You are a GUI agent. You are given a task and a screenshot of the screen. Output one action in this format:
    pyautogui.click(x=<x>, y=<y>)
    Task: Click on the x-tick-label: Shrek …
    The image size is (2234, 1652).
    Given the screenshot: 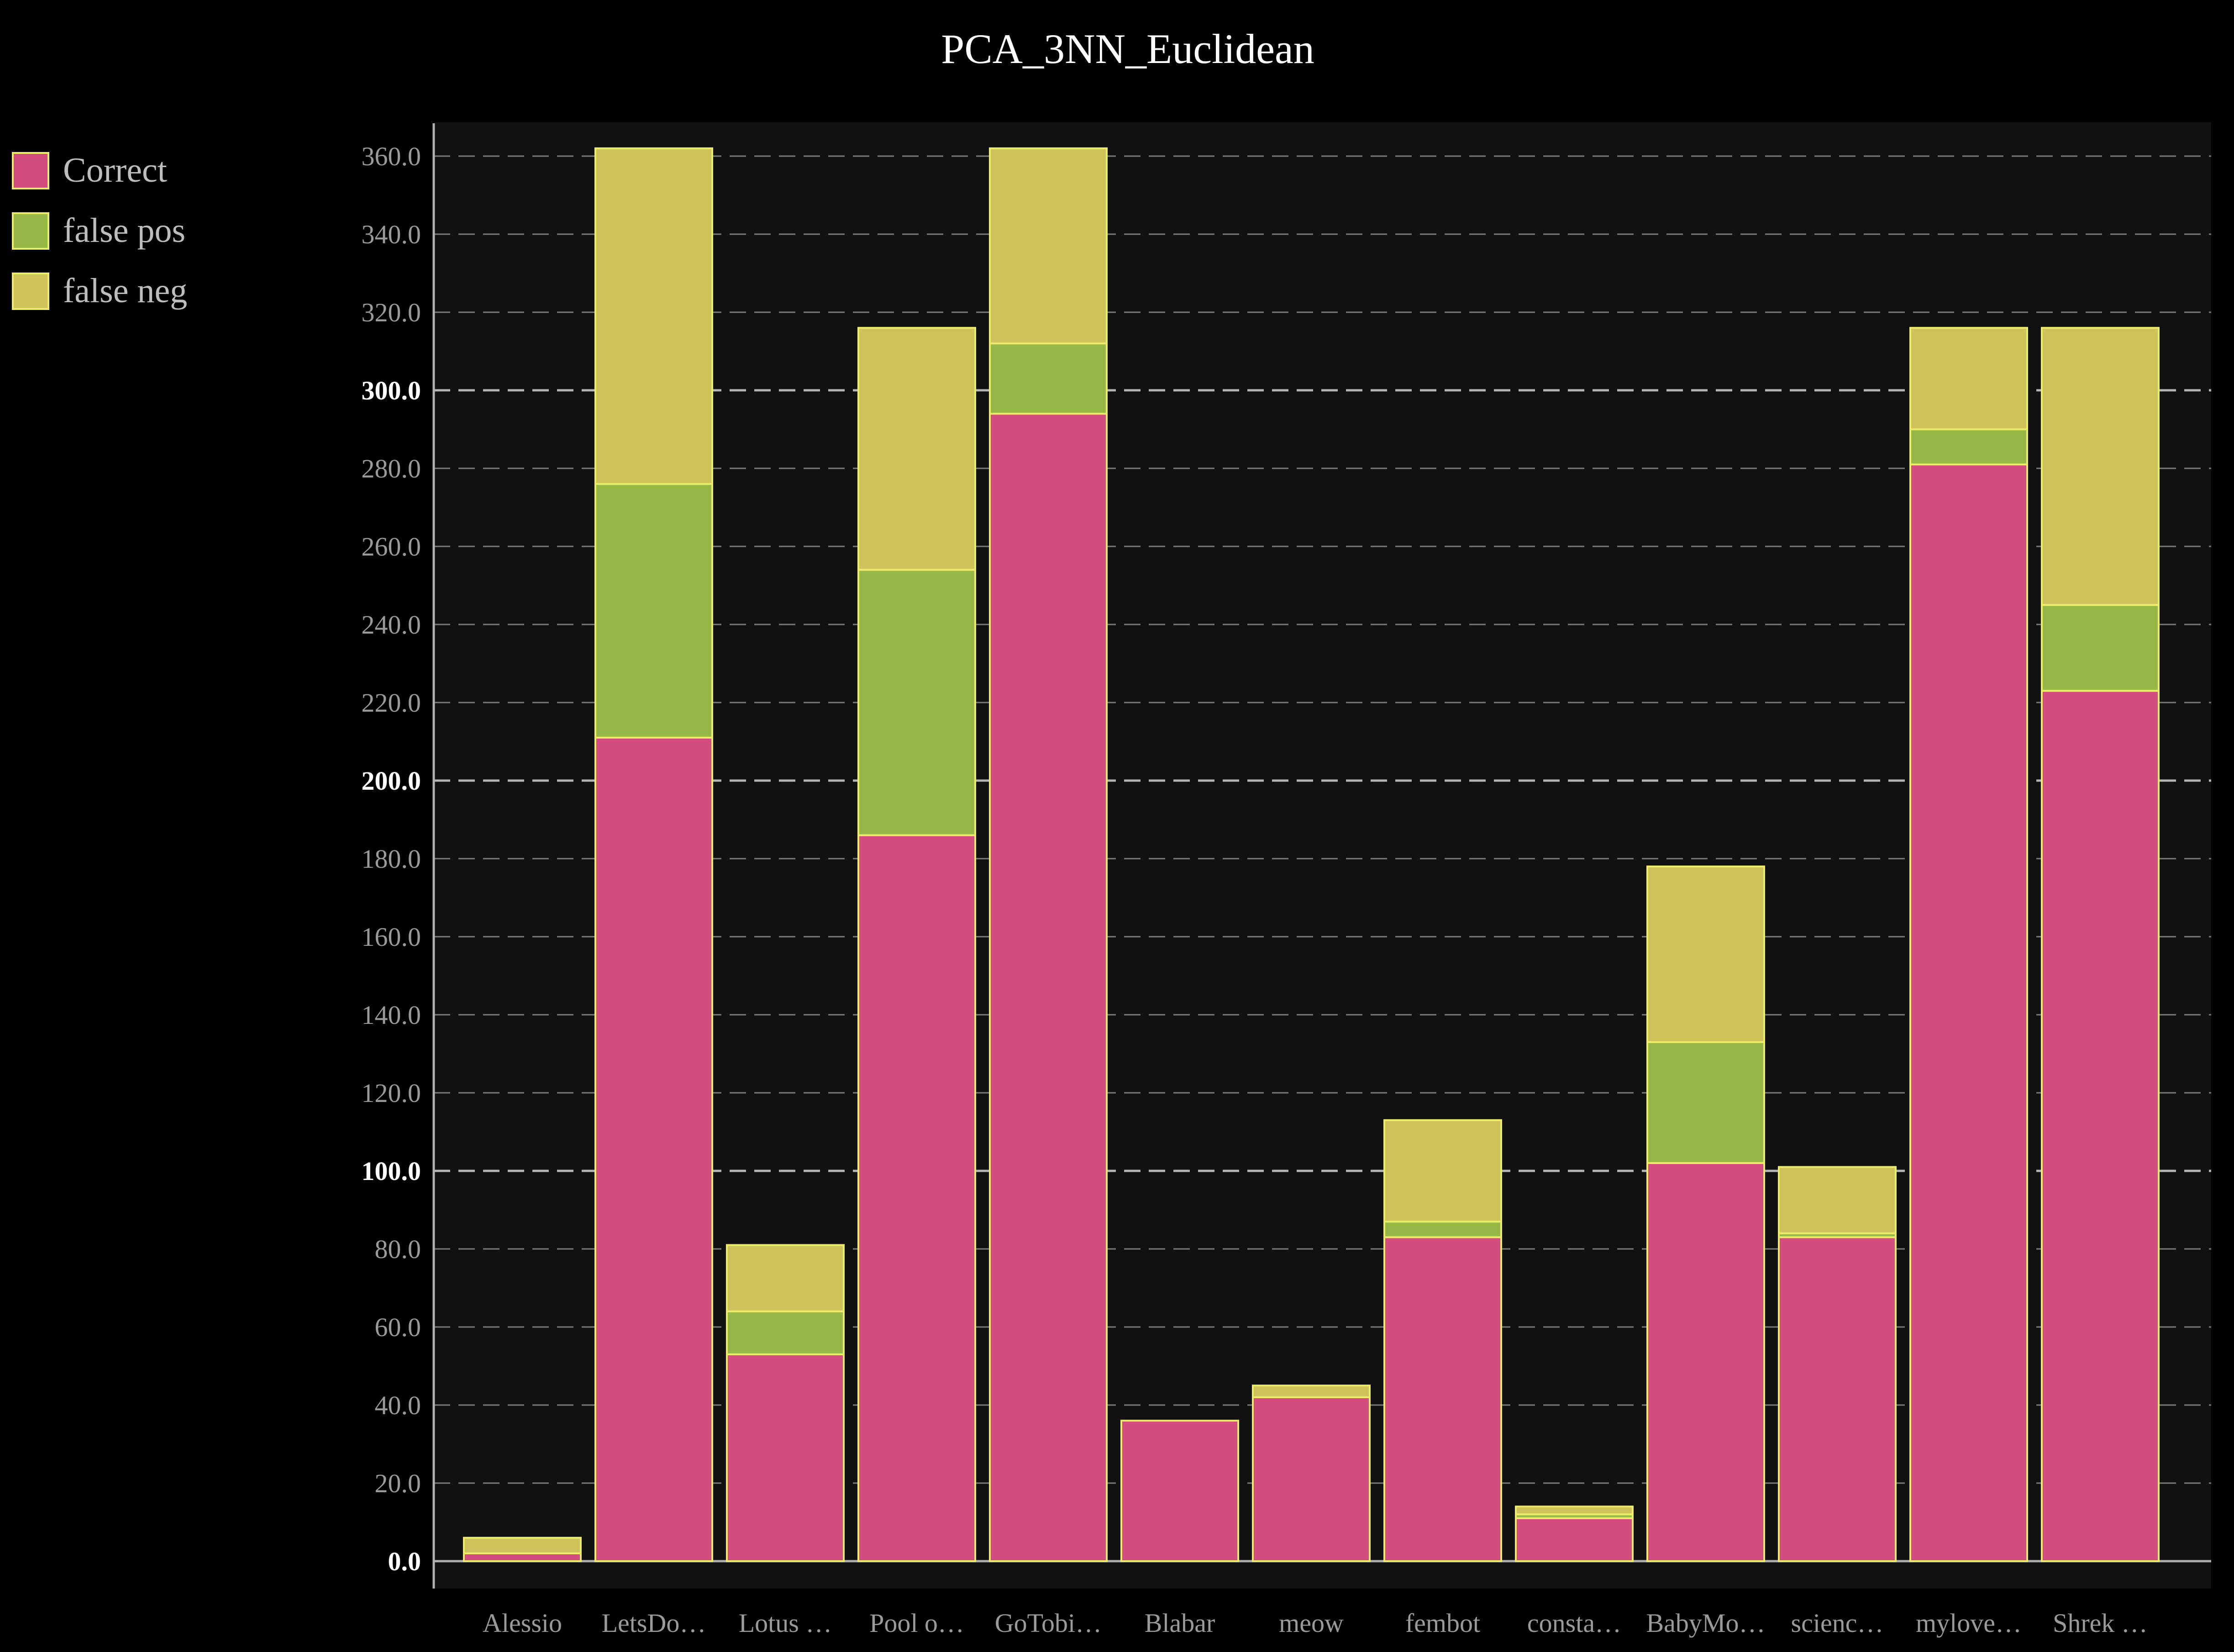 What is the action you would take?
    pyautogui.click(x=2100, y=1623)
    